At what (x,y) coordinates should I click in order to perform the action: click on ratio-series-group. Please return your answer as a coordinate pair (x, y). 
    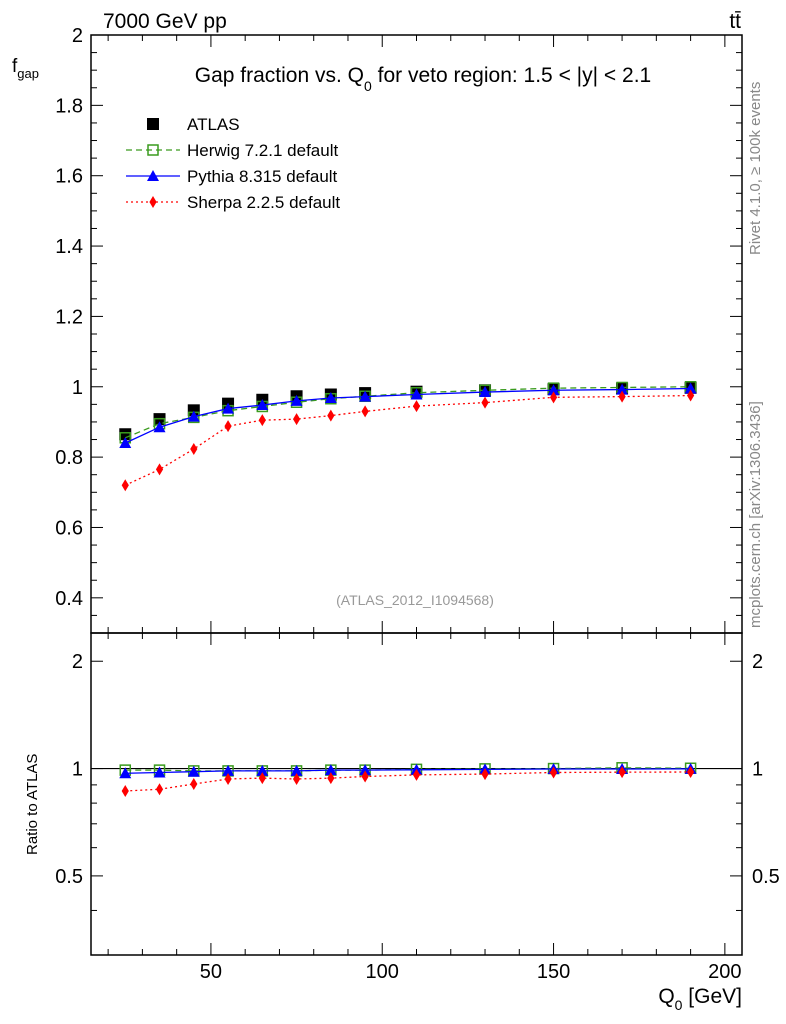
    Looking at the image, I should click on (408, 780).